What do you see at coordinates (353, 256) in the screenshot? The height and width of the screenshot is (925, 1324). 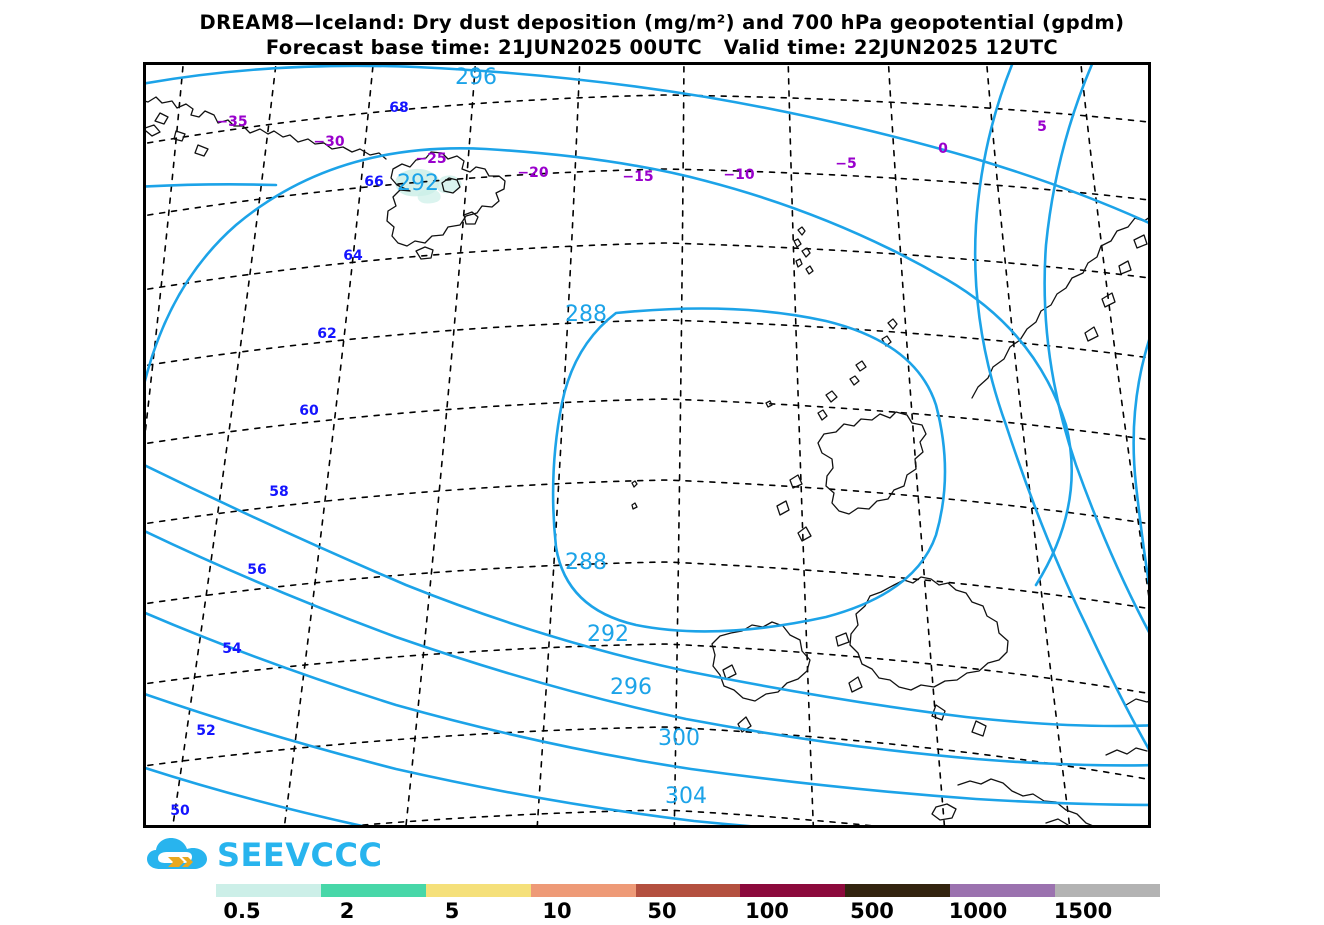 I see `latitude-label: 64` at bounding box center [353, 256].